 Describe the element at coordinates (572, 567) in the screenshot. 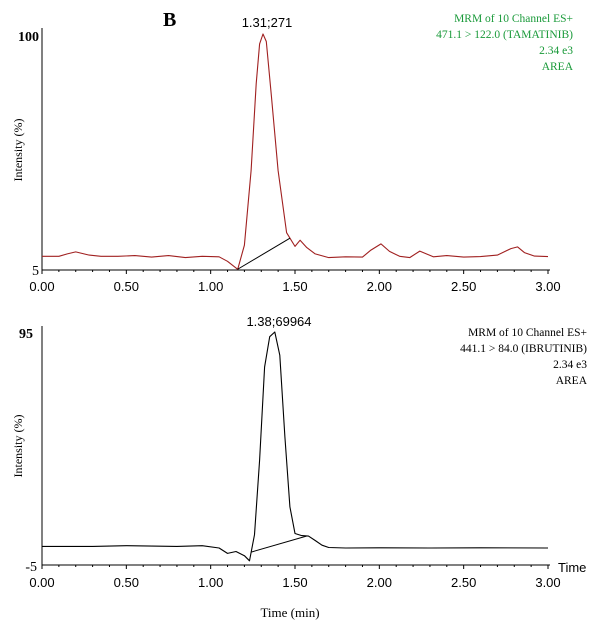

I see `x-end-label: Time` at that location.